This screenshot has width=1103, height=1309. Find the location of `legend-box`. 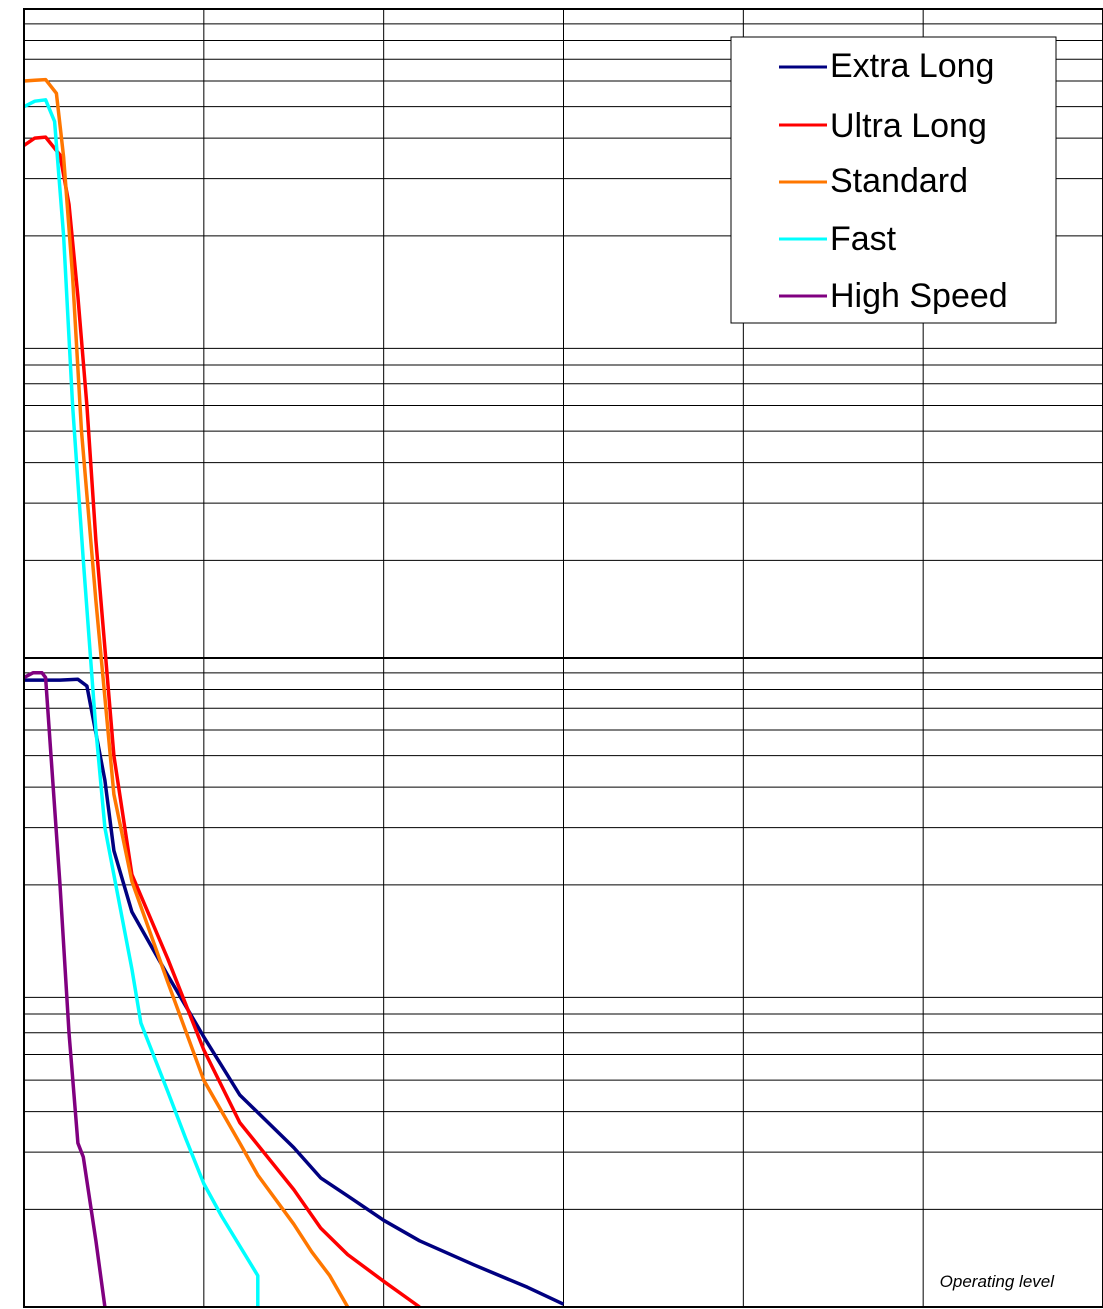

legend-box is located at coordinates (893, 180).